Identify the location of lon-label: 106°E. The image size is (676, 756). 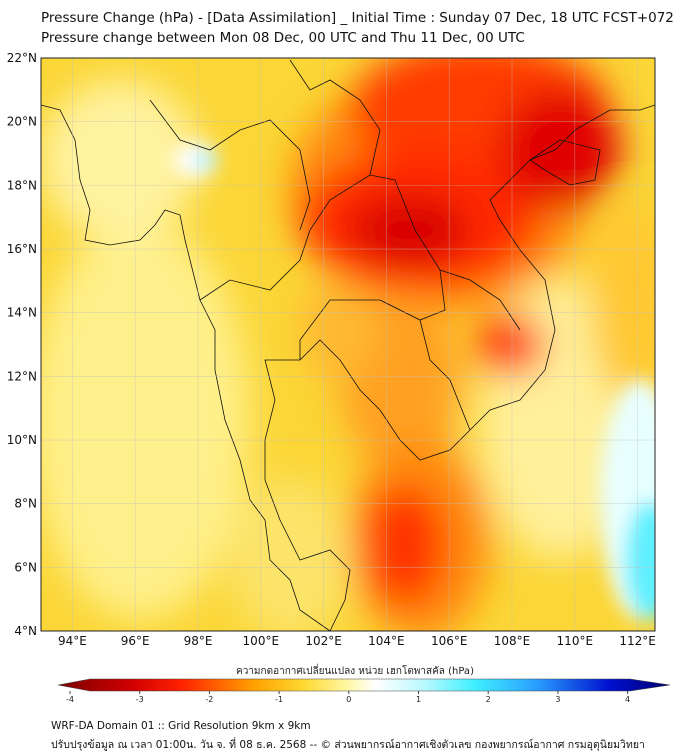
(449, 641).